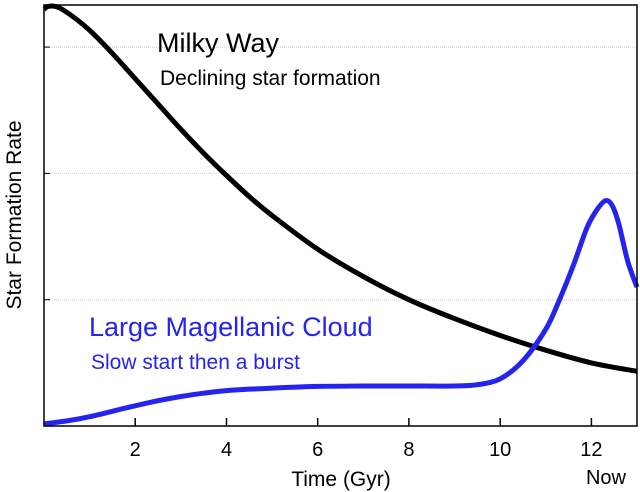  Describe the element at coordinates (218, 43) in the screenshot. I see `milky-way-title: Milky Way` at that location.